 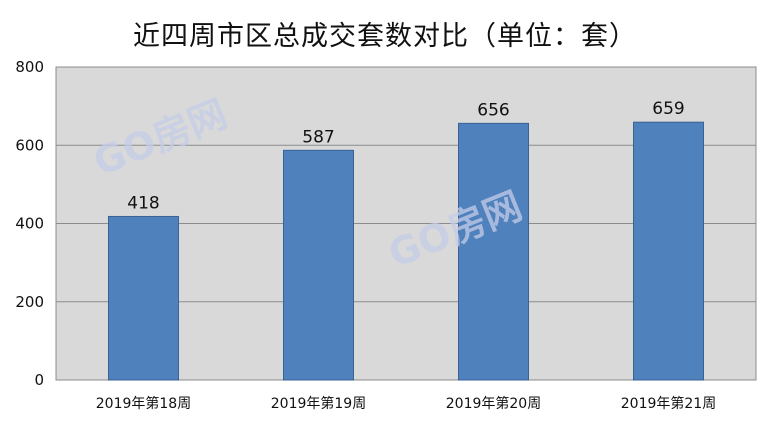 What do you see at coordinates (493, 110) in the screenshot?
I see `data-label: 656` at bounding box center [493, 110].